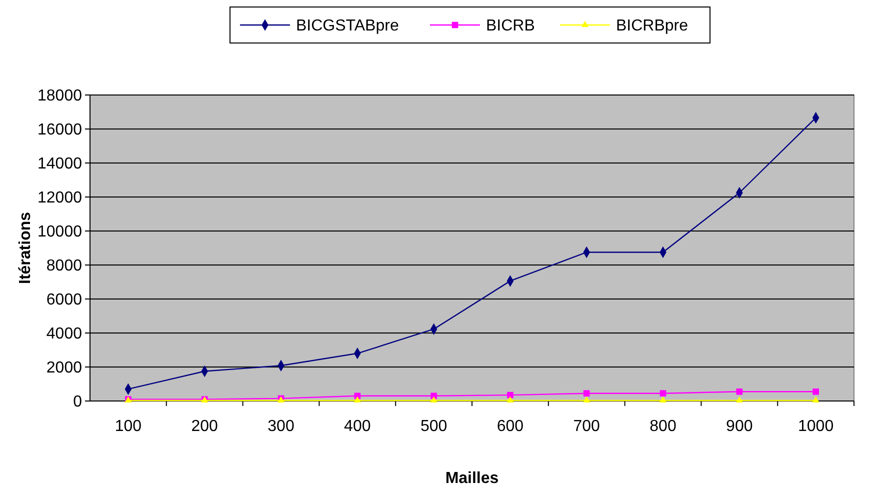  I want to click on y-tick-label: 8000, so click(64, 266).